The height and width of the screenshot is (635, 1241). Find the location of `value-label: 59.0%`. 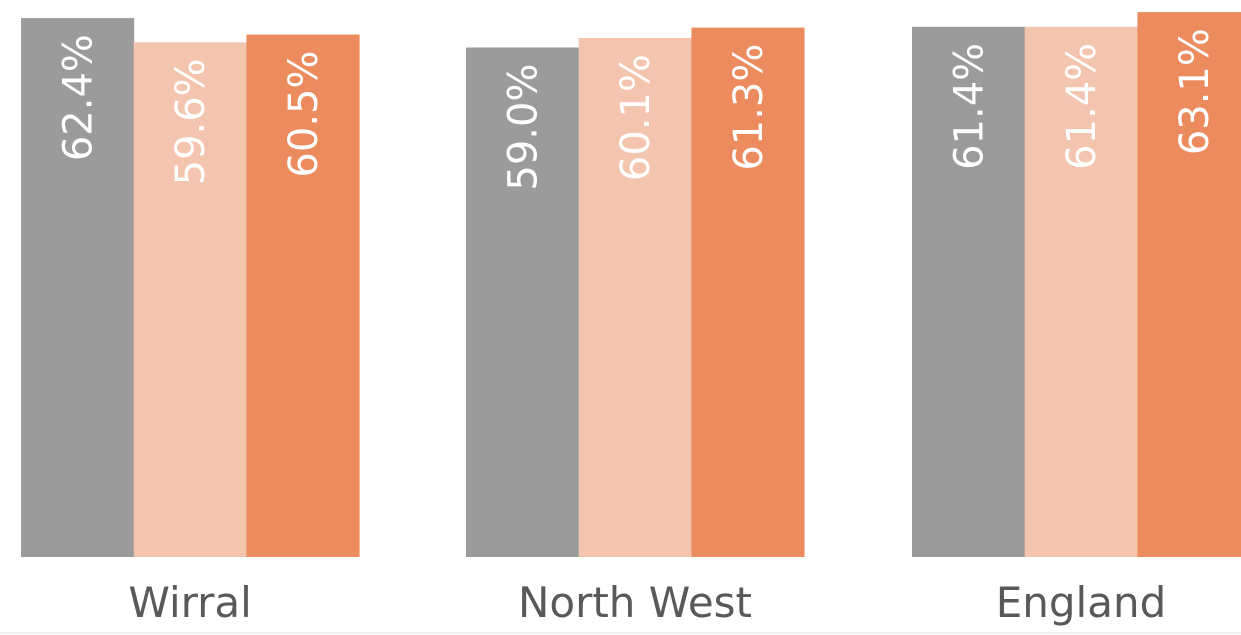

value-label: 59.0% is located at coordinates (523, 127).